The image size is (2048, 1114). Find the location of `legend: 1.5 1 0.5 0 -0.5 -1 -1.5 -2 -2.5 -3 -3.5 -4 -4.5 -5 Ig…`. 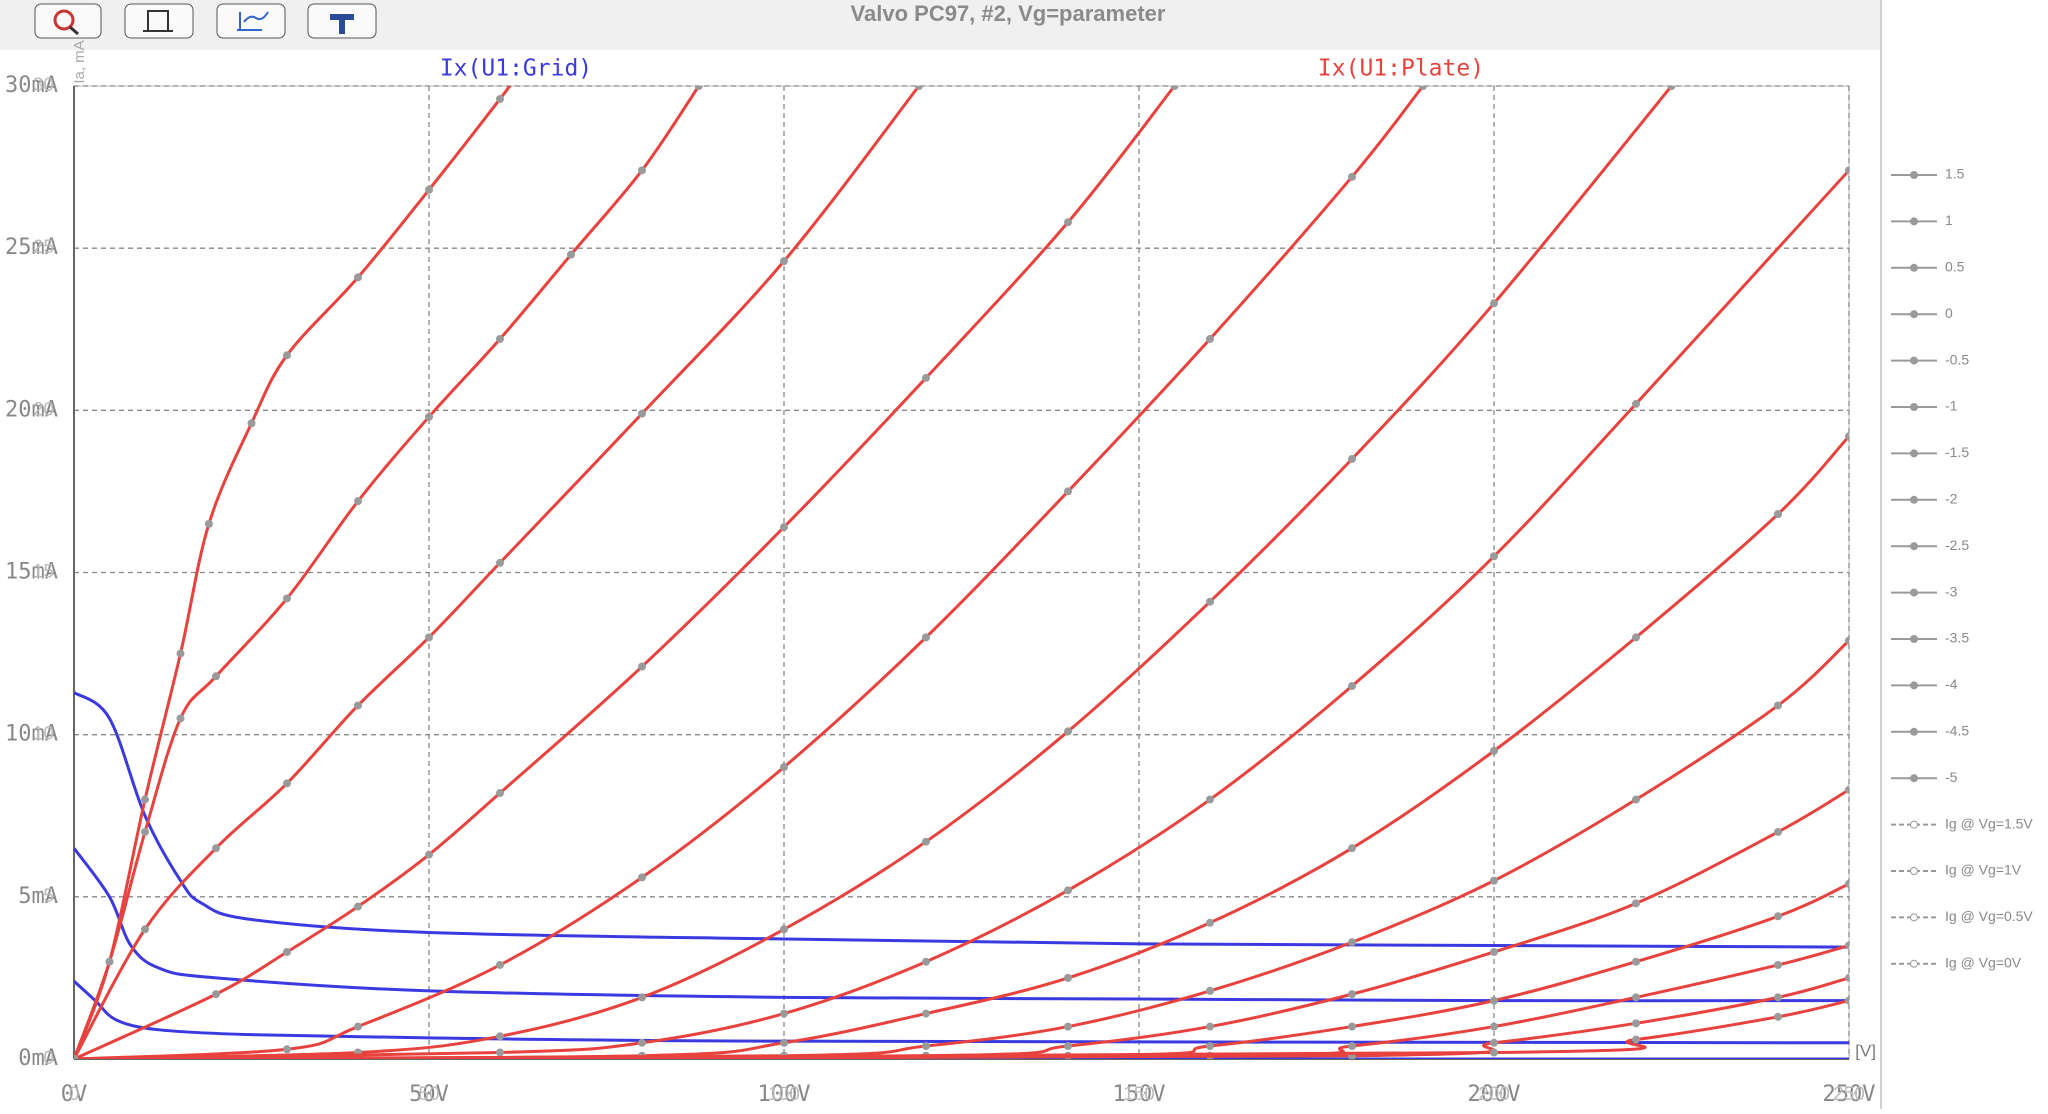

legend: 1.5 1 0.5 0 -0.5 -1 -1.5 -2 -2.5 -3 -3.5 -4 -4.5 -5 Ig… is located at coordinates (1962, 568).